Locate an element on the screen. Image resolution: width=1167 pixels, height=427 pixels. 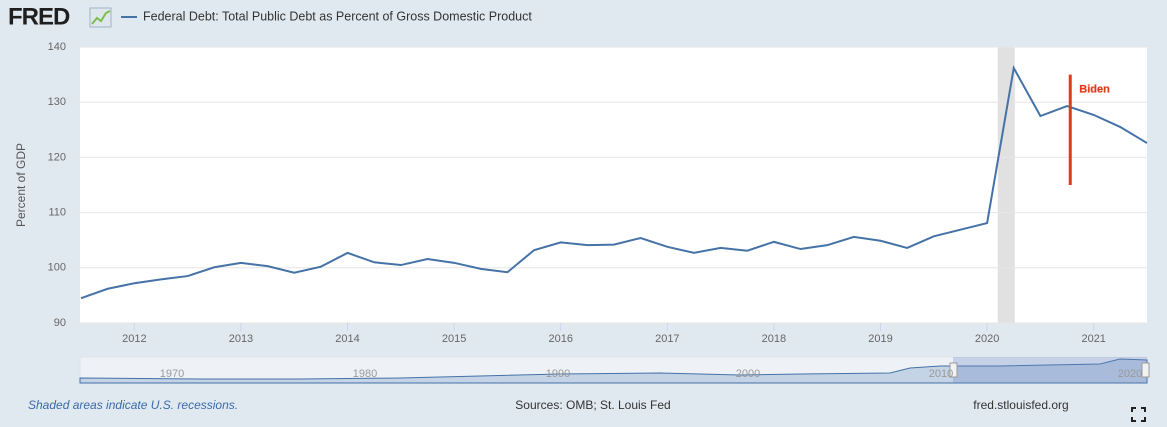
navigator-series is located at coordinates (613, 371).